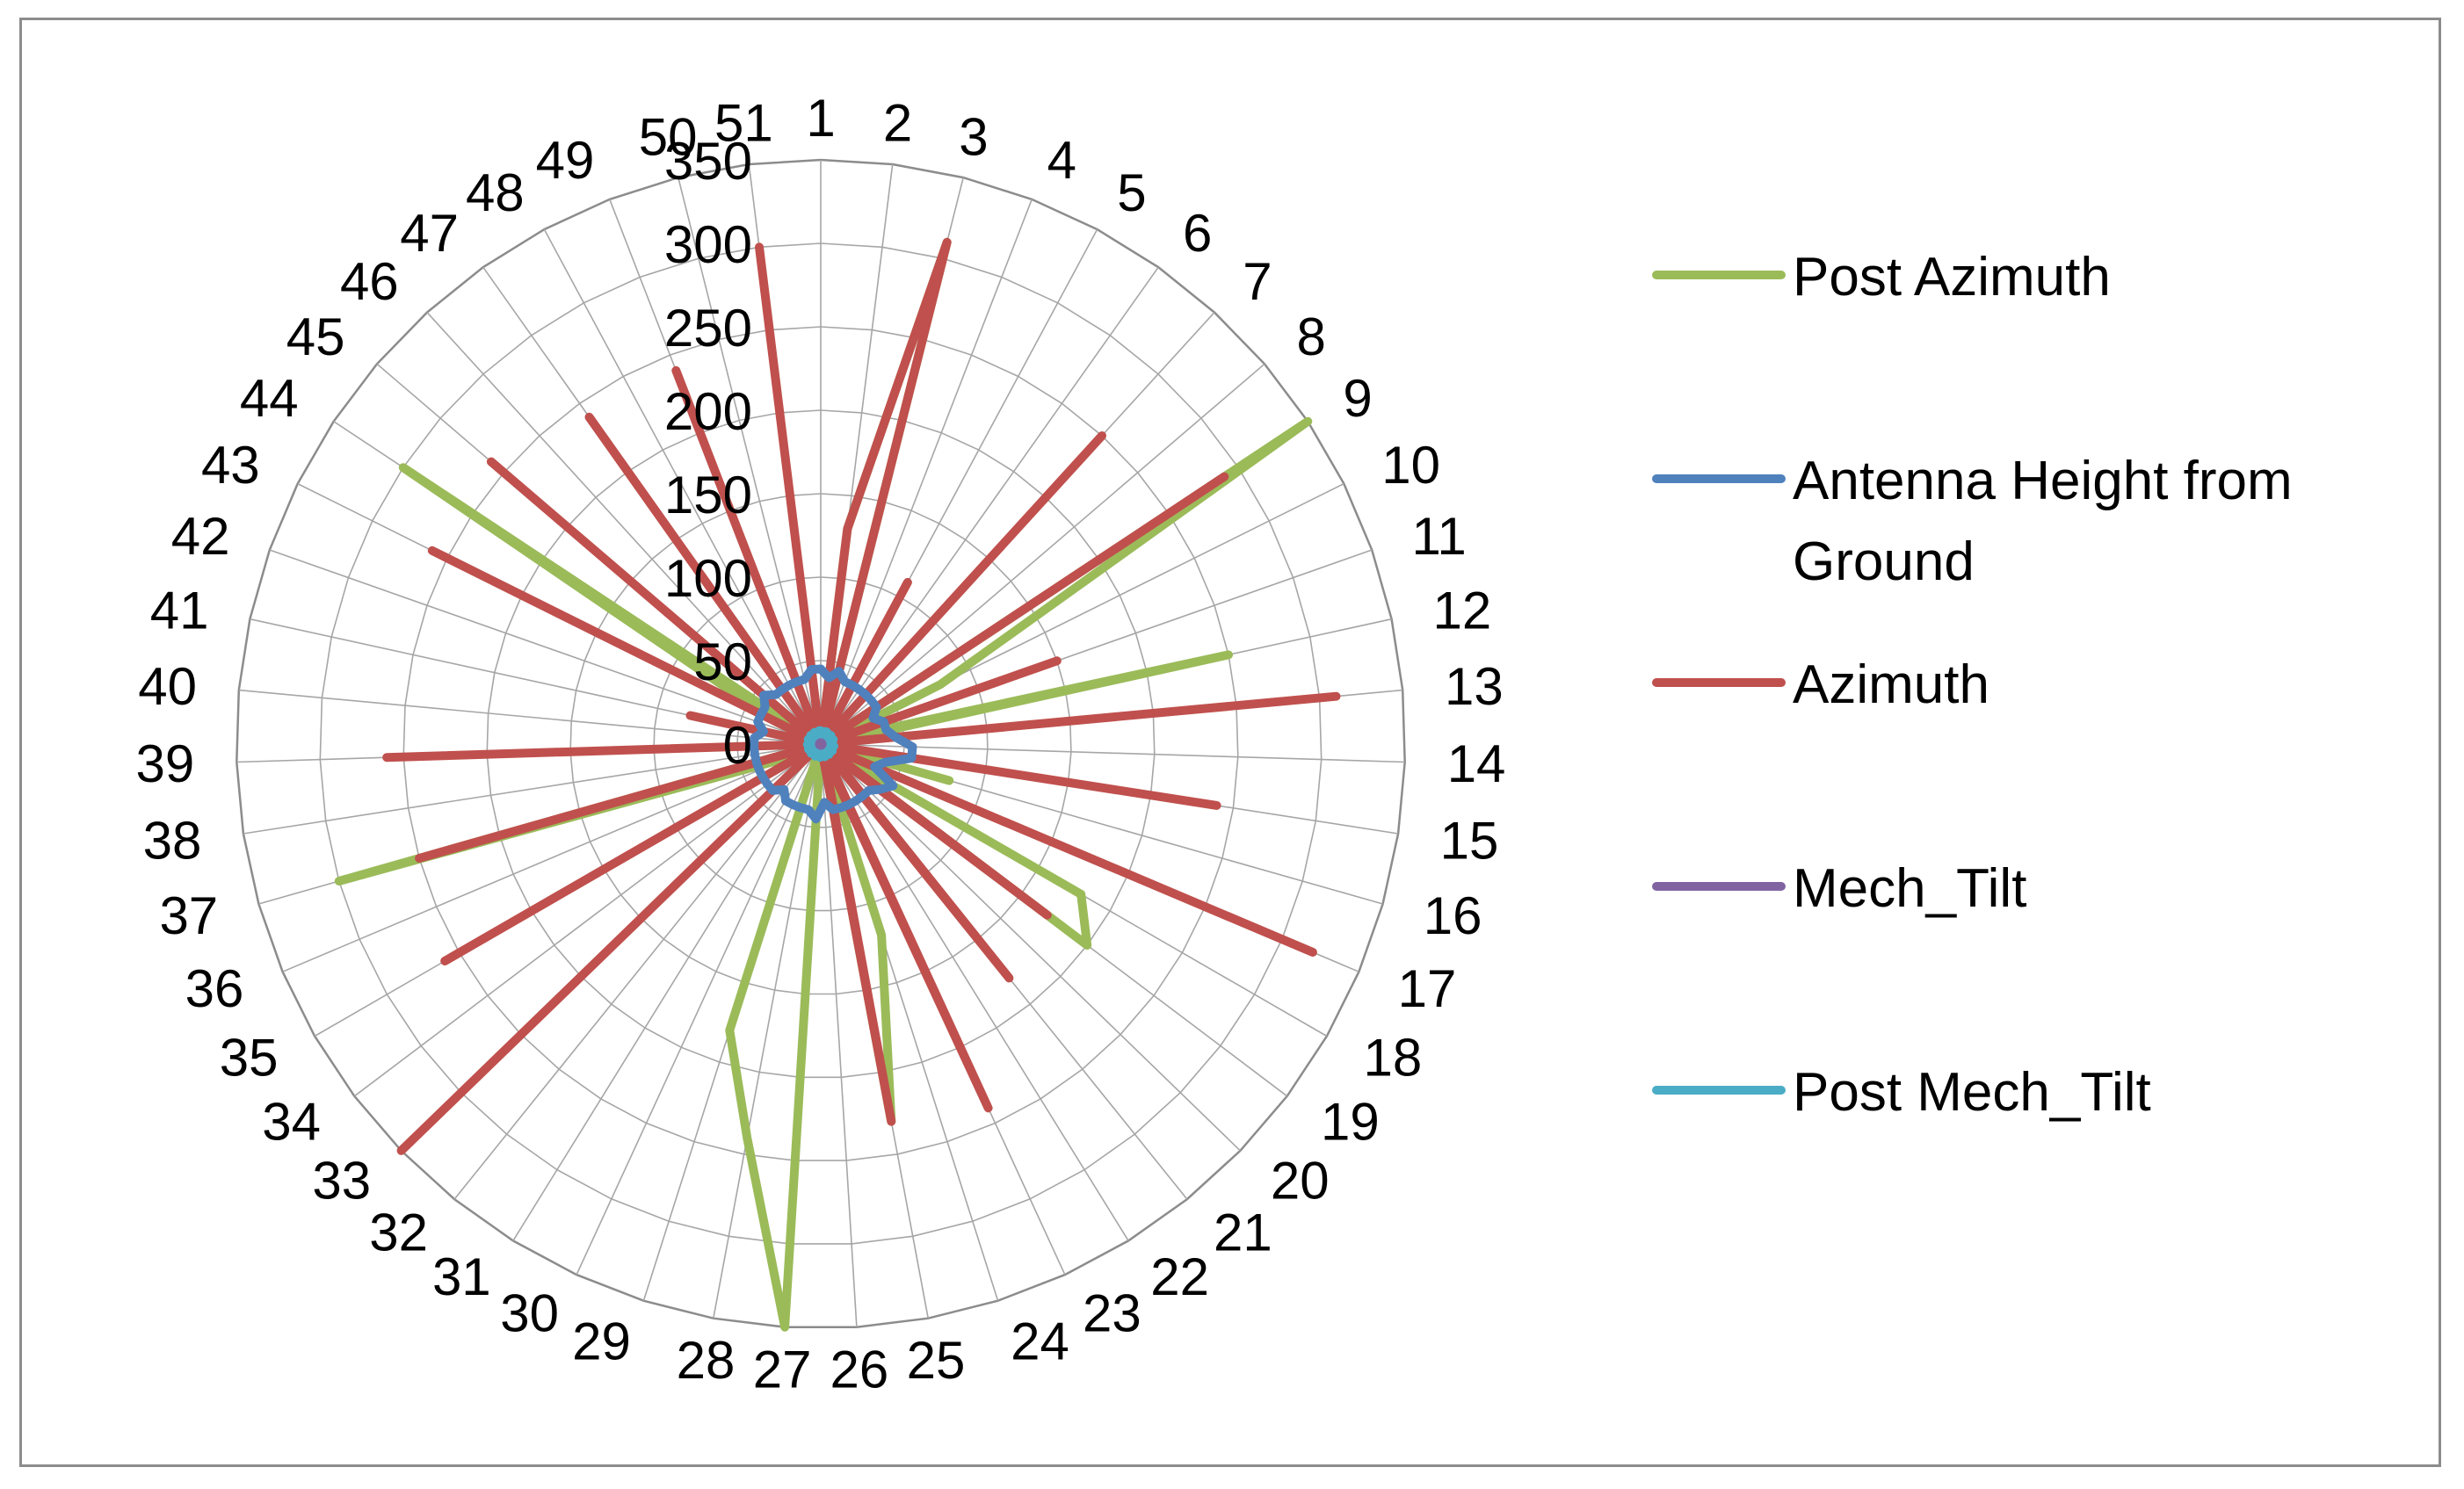  I want to click on legend-item-mech-tilt: Mech_Tilt, so click(2021, 889).